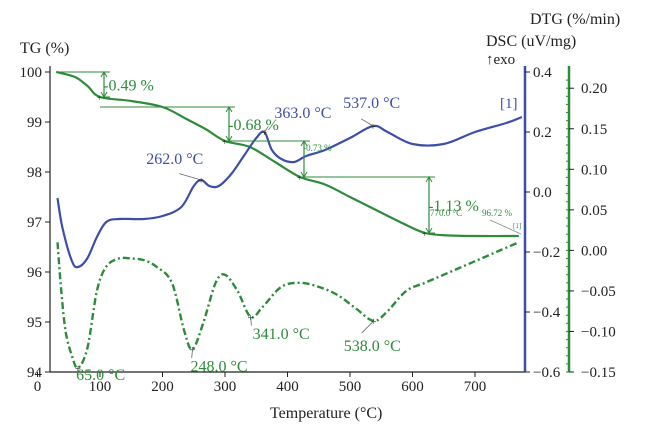 This screenshot has width=653, height=429. Describe the element at coordinates (34, 123) in the screenshot. I see `tg-tick-label: 99` at that location.